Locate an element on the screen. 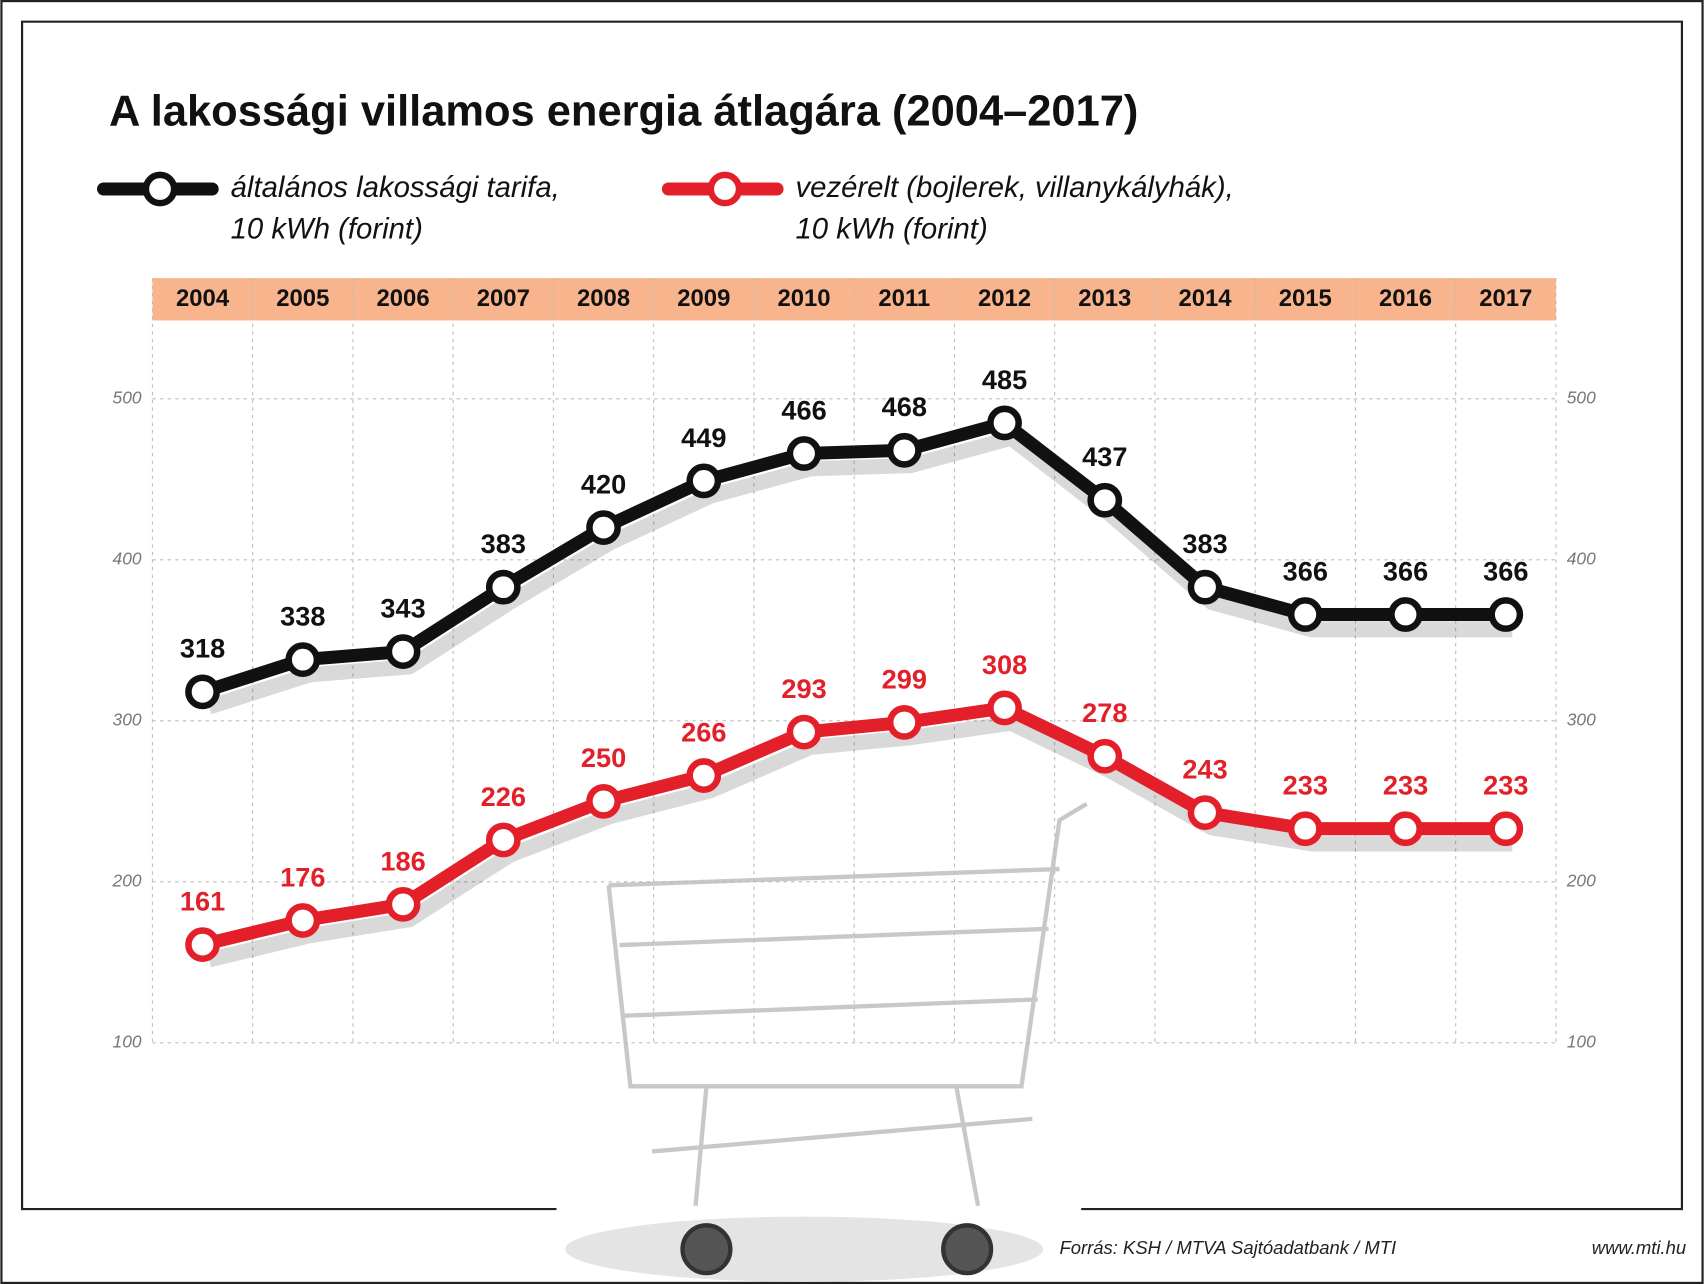 Image resolution: width=1704 pixels, height=1284 pixels. legend-line-1: vezérelt (bojlerek, villanykályhák), is located at coordinates (1019, 187).